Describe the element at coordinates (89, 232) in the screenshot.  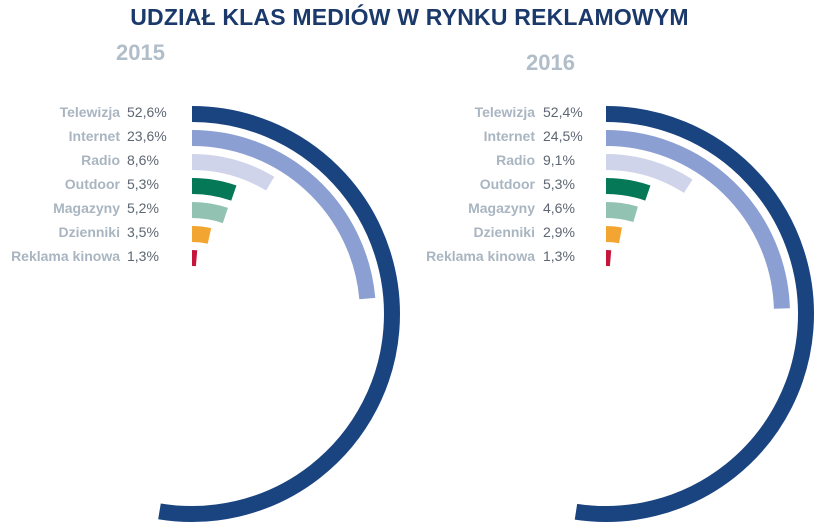
I see `label-2015-dzienniki: Dzienniki` at that location.